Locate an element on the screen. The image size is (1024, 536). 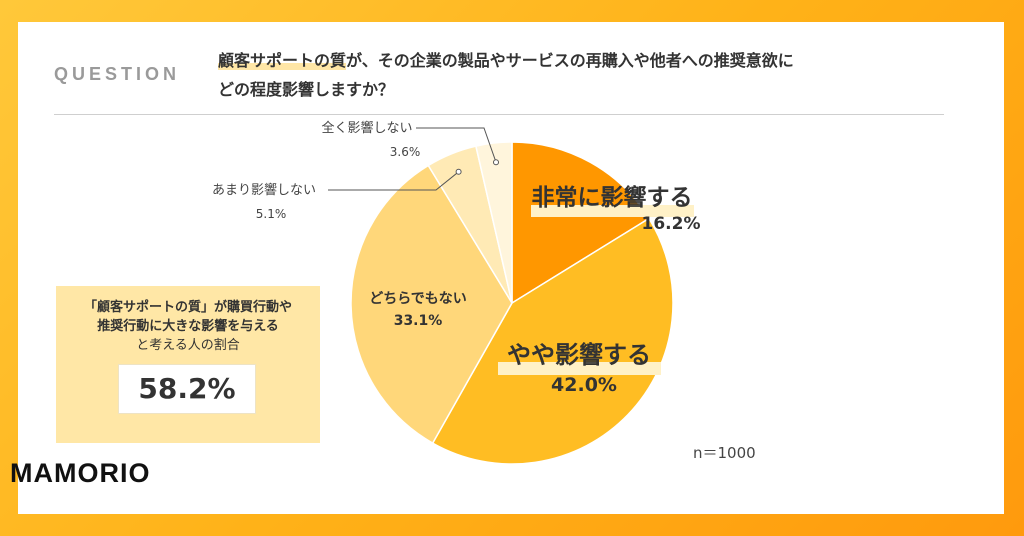
question-line1-rest: が、その企業の製品やサービスの再購入や他者への推奨意欲に is located at coordinates (570, 60).